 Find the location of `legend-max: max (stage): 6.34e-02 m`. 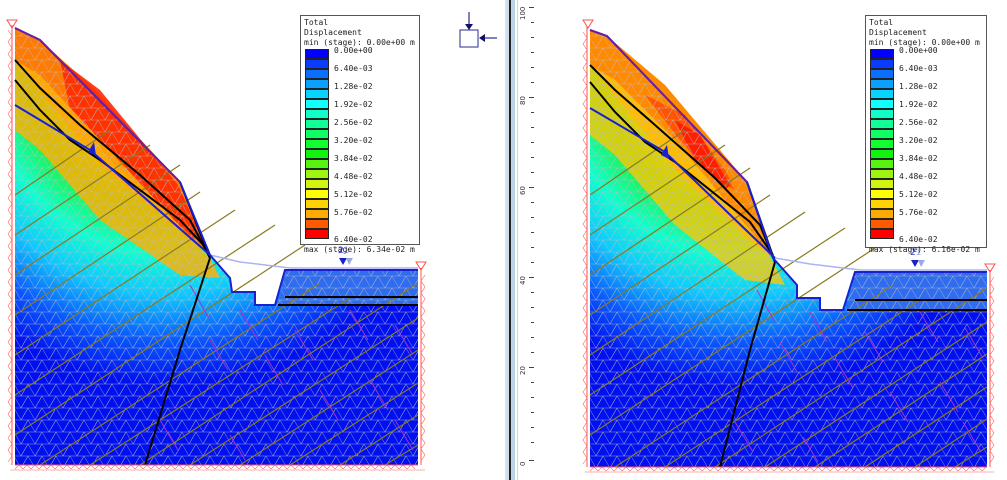

legend-max: max (stage): 6.34e-02 m is located at coordinates (359, 249).